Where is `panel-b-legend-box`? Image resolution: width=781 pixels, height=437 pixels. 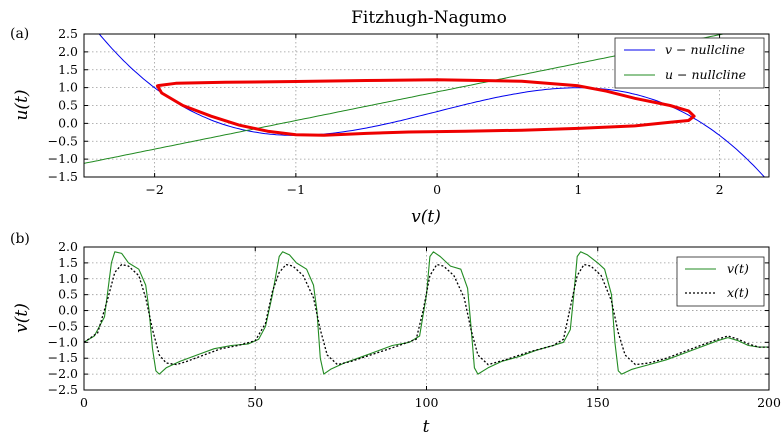 panel-b-legend-box is located at coordinates (720, 281).